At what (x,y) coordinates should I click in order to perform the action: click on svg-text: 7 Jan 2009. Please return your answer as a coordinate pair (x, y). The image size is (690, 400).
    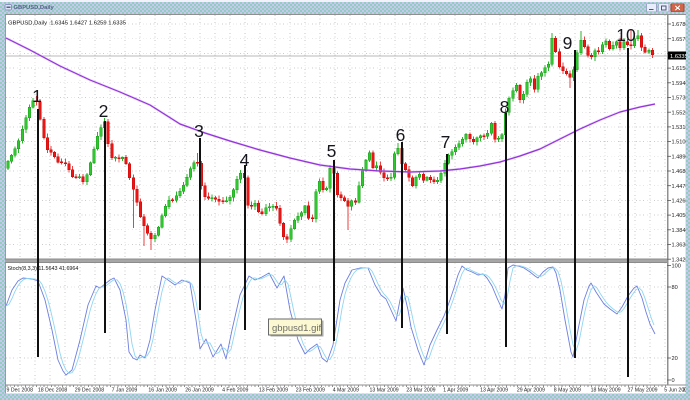
    Looking at the image, I should click on (125, 391).